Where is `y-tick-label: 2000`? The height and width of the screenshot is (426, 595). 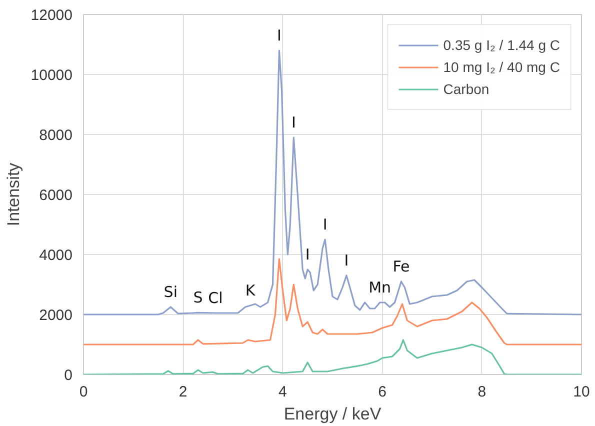
y-tick-label: 2000 is located at coordinates (56, 315).